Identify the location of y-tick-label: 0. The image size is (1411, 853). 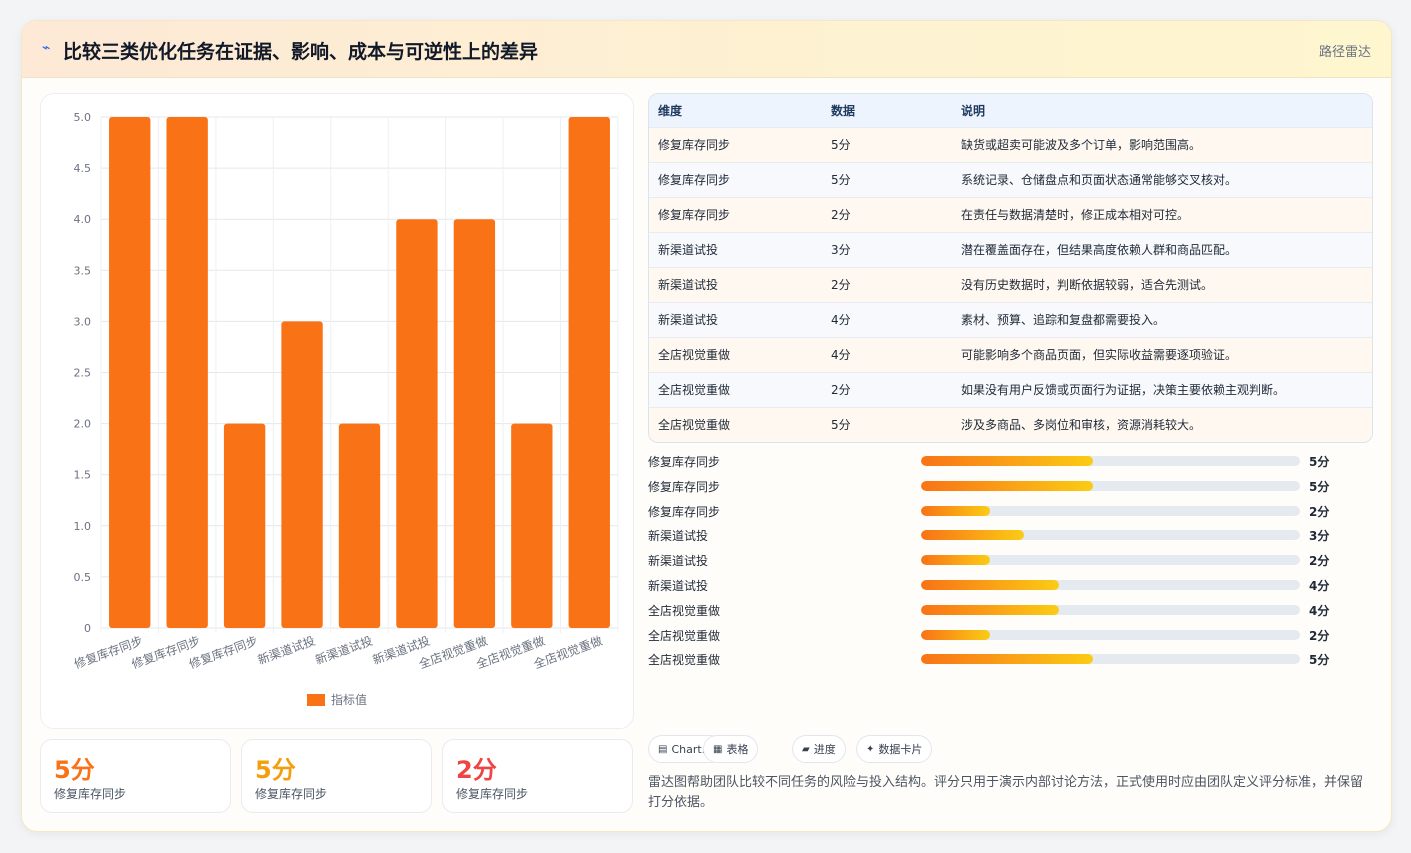
(87, 628).